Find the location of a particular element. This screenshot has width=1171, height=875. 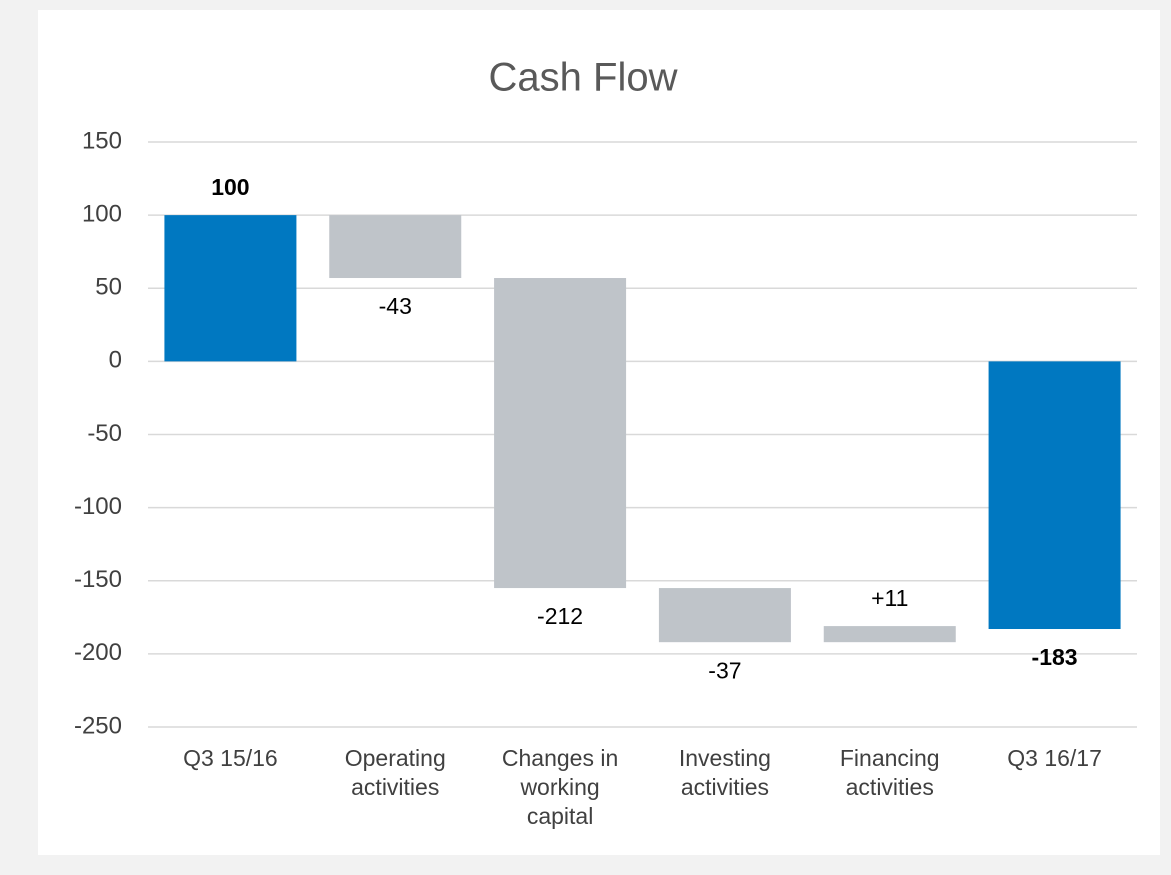

y-tick-label: -150 is located at coordinates (98, 579).